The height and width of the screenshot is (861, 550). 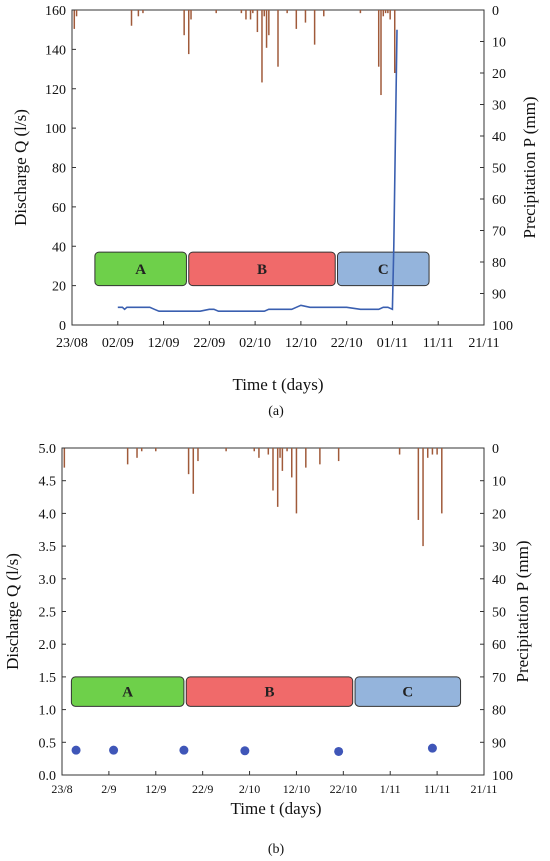 What do you see at coordinates (278, 384) in the screenshot?
I see `chart-a-x-axis-label: Time t (days)` at bounding box center [278, 384].